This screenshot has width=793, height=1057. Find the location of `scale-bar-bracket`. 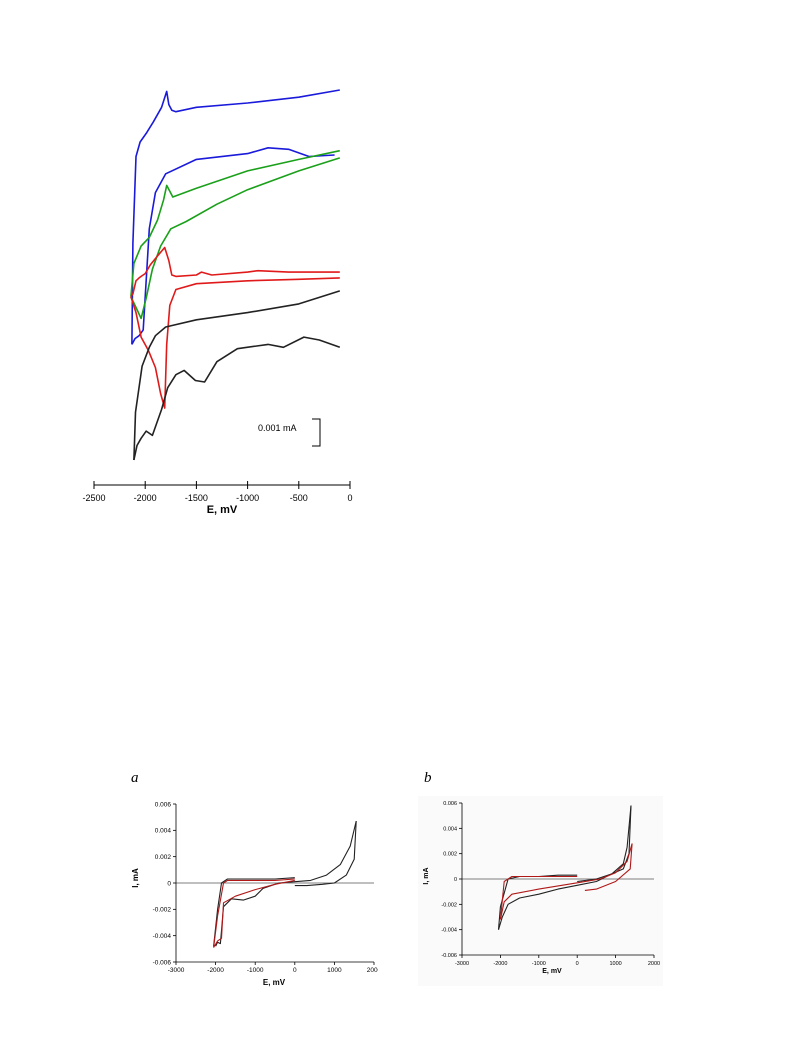

scale-bar-bracket is located at coordinates (316, 432).